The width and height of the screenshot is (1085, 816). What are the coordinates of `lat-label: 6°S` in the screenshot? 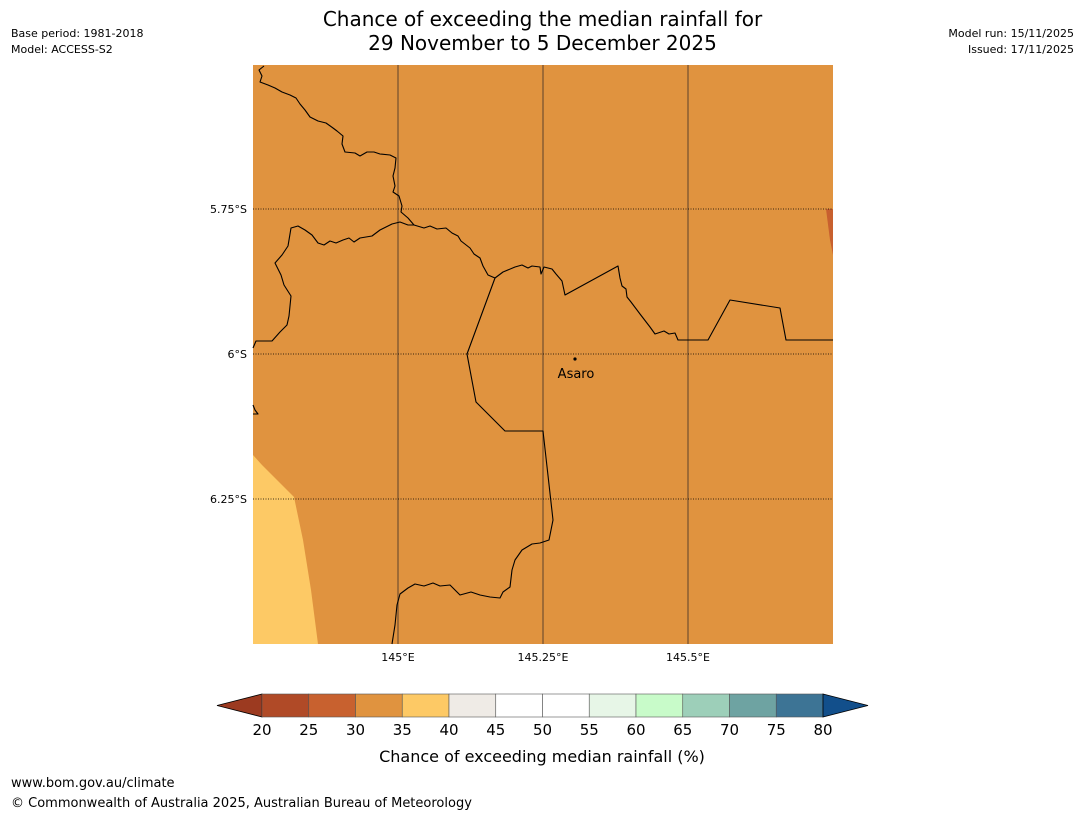 It's located at (237, 354).